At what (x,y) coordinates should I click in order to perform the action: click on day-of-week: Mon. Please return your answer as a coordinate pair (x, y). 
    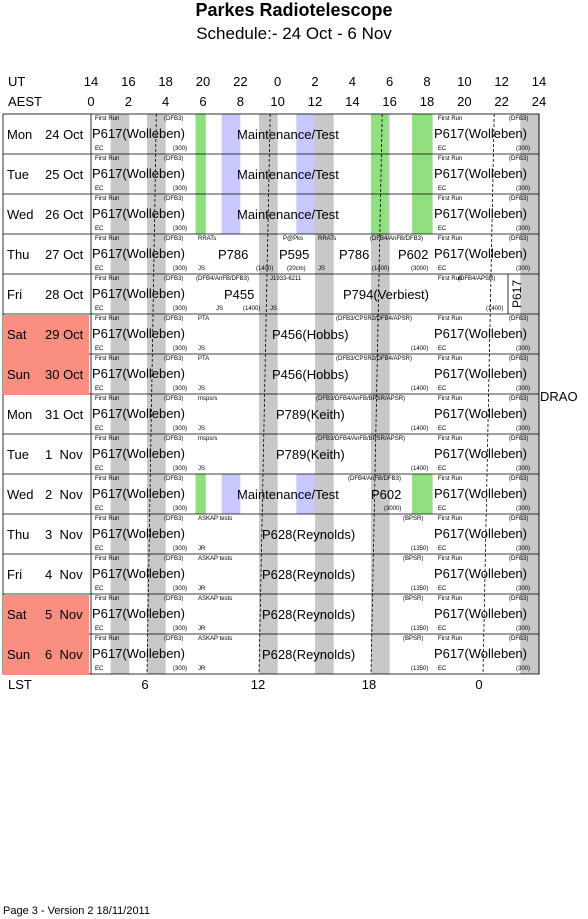
    Looking at the image, I should click on (20, 134).